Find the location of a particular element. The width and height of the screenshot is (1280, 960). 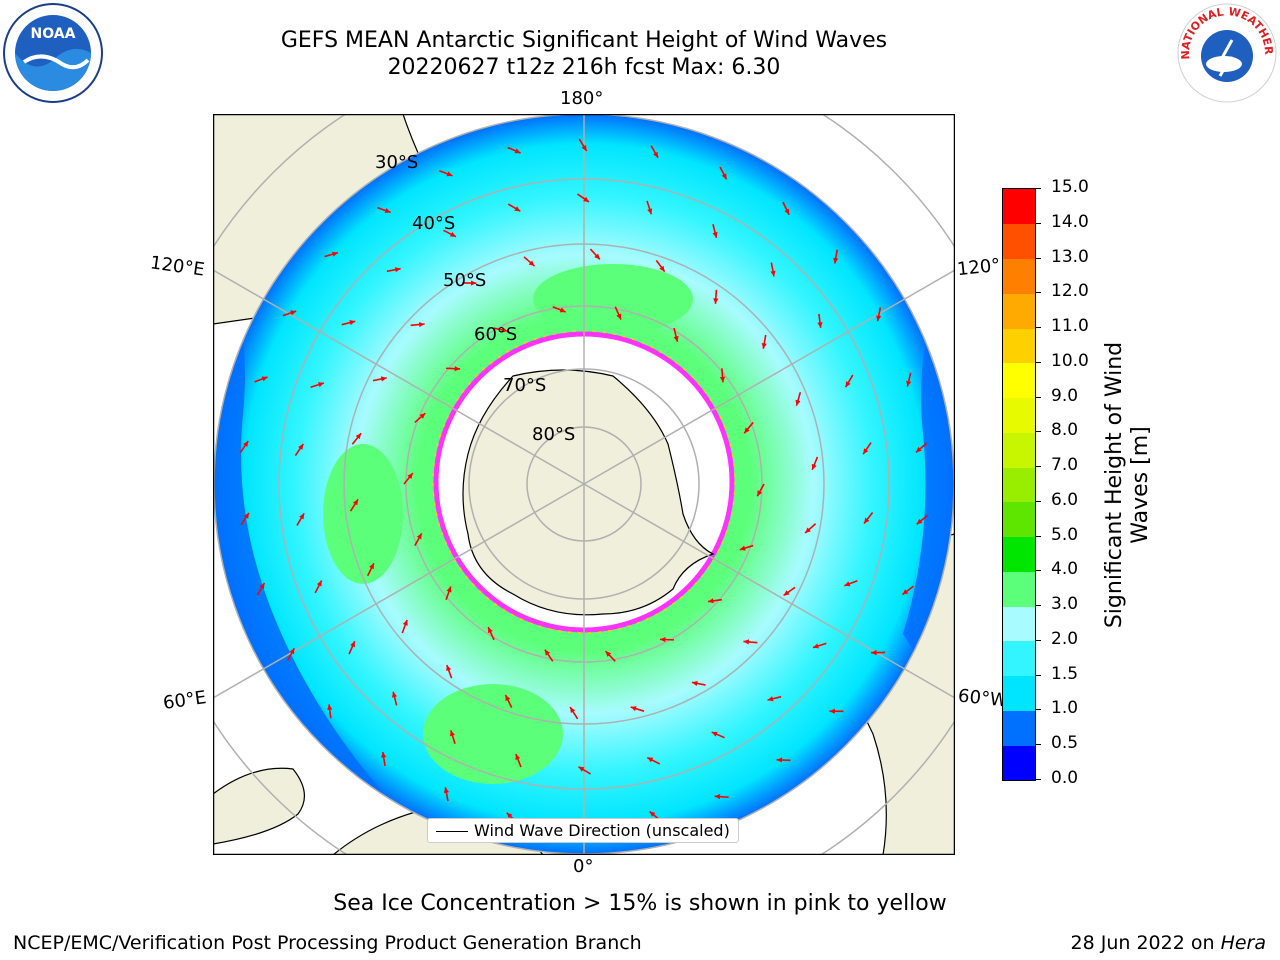

colorbar-tick-label: 11.0 is located at coordinates (1070, 326).